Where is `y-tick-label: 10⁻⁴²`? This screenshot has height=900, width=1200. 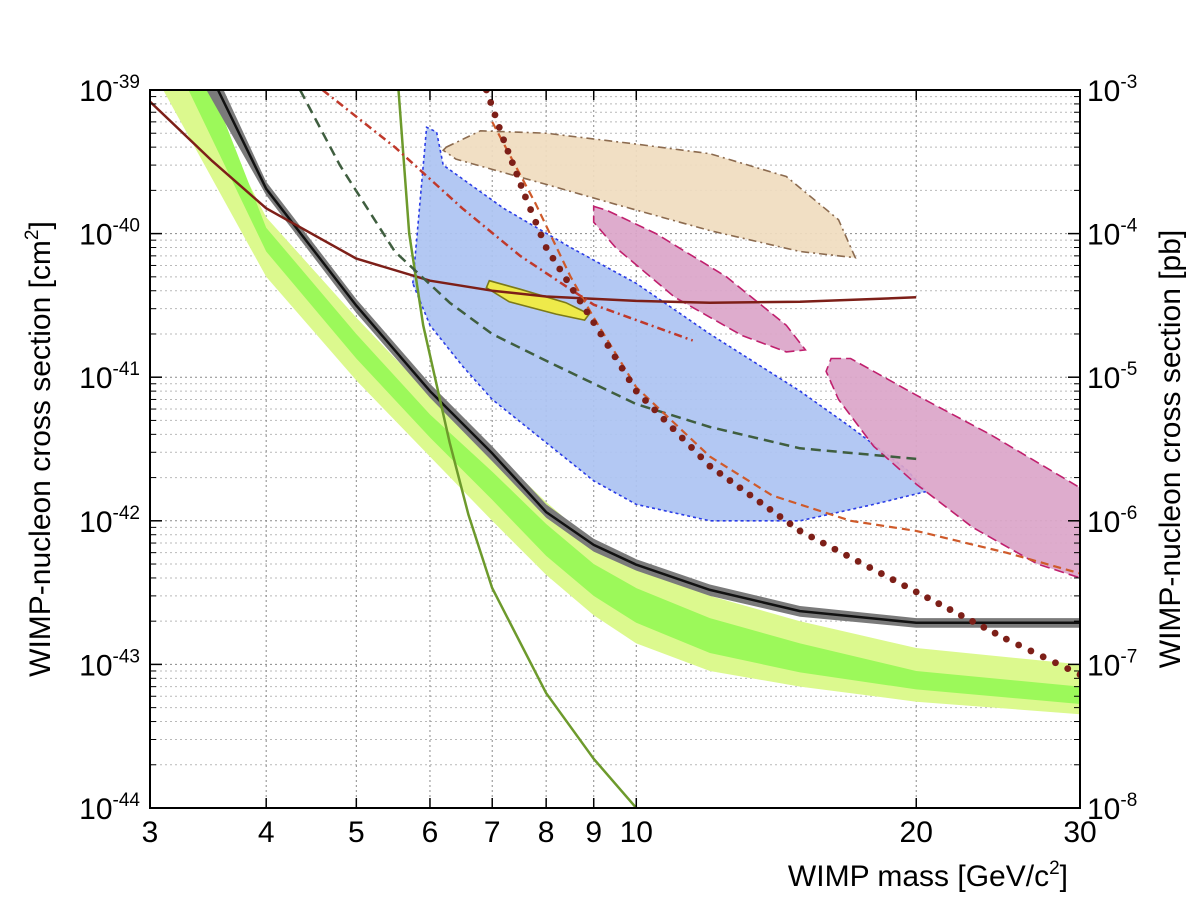 y-tick-label: 10⁻⁴² is located at coordinates (109, 521).